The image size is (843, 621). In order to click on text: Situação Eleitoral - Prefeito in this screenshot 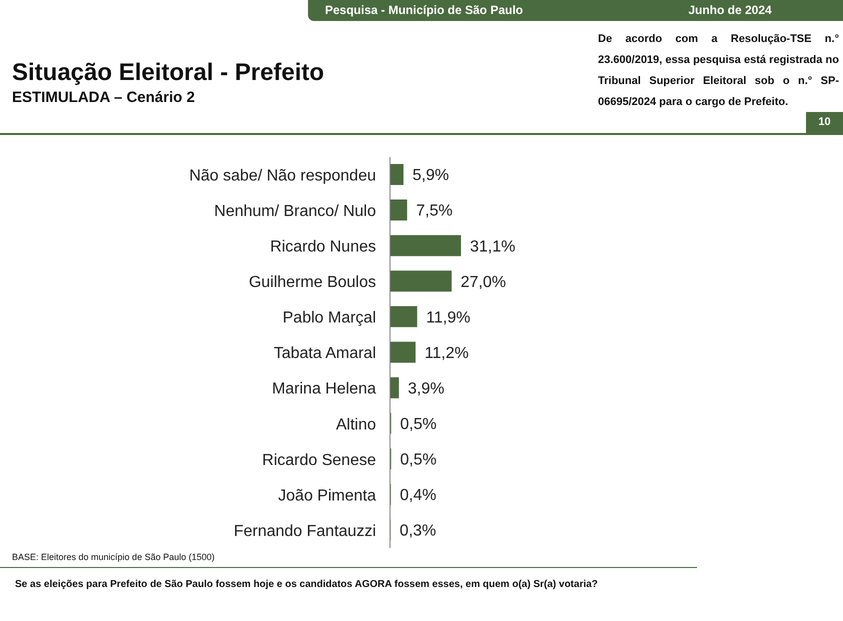, I will do `click(168, 73)`.